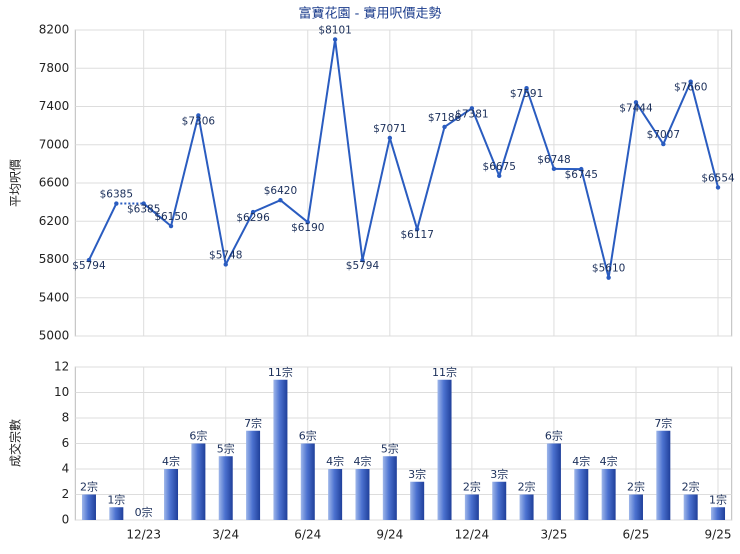 Image resolution: width=740 pixels, height=554 pixels. What do you see at coordinates (608, 269) in the screenshot?
I see `data-label: $5610` at bounding box center [608, 269].